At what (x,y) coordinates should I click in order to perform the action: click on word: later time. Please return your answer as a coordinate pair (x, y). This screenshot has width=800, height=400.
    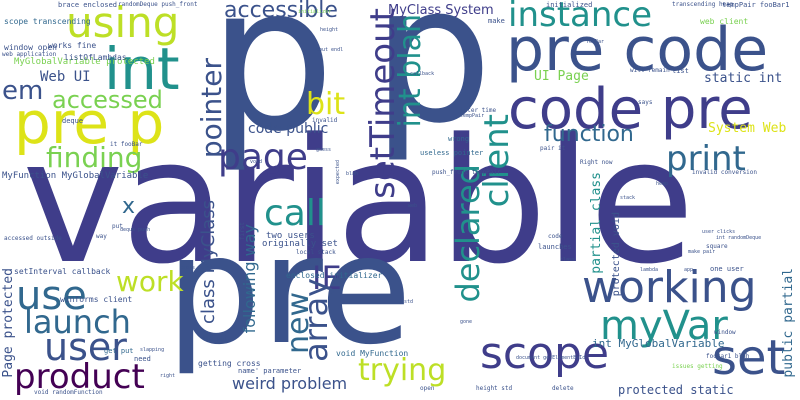
    Looking at the image, I should click on (478, 110).